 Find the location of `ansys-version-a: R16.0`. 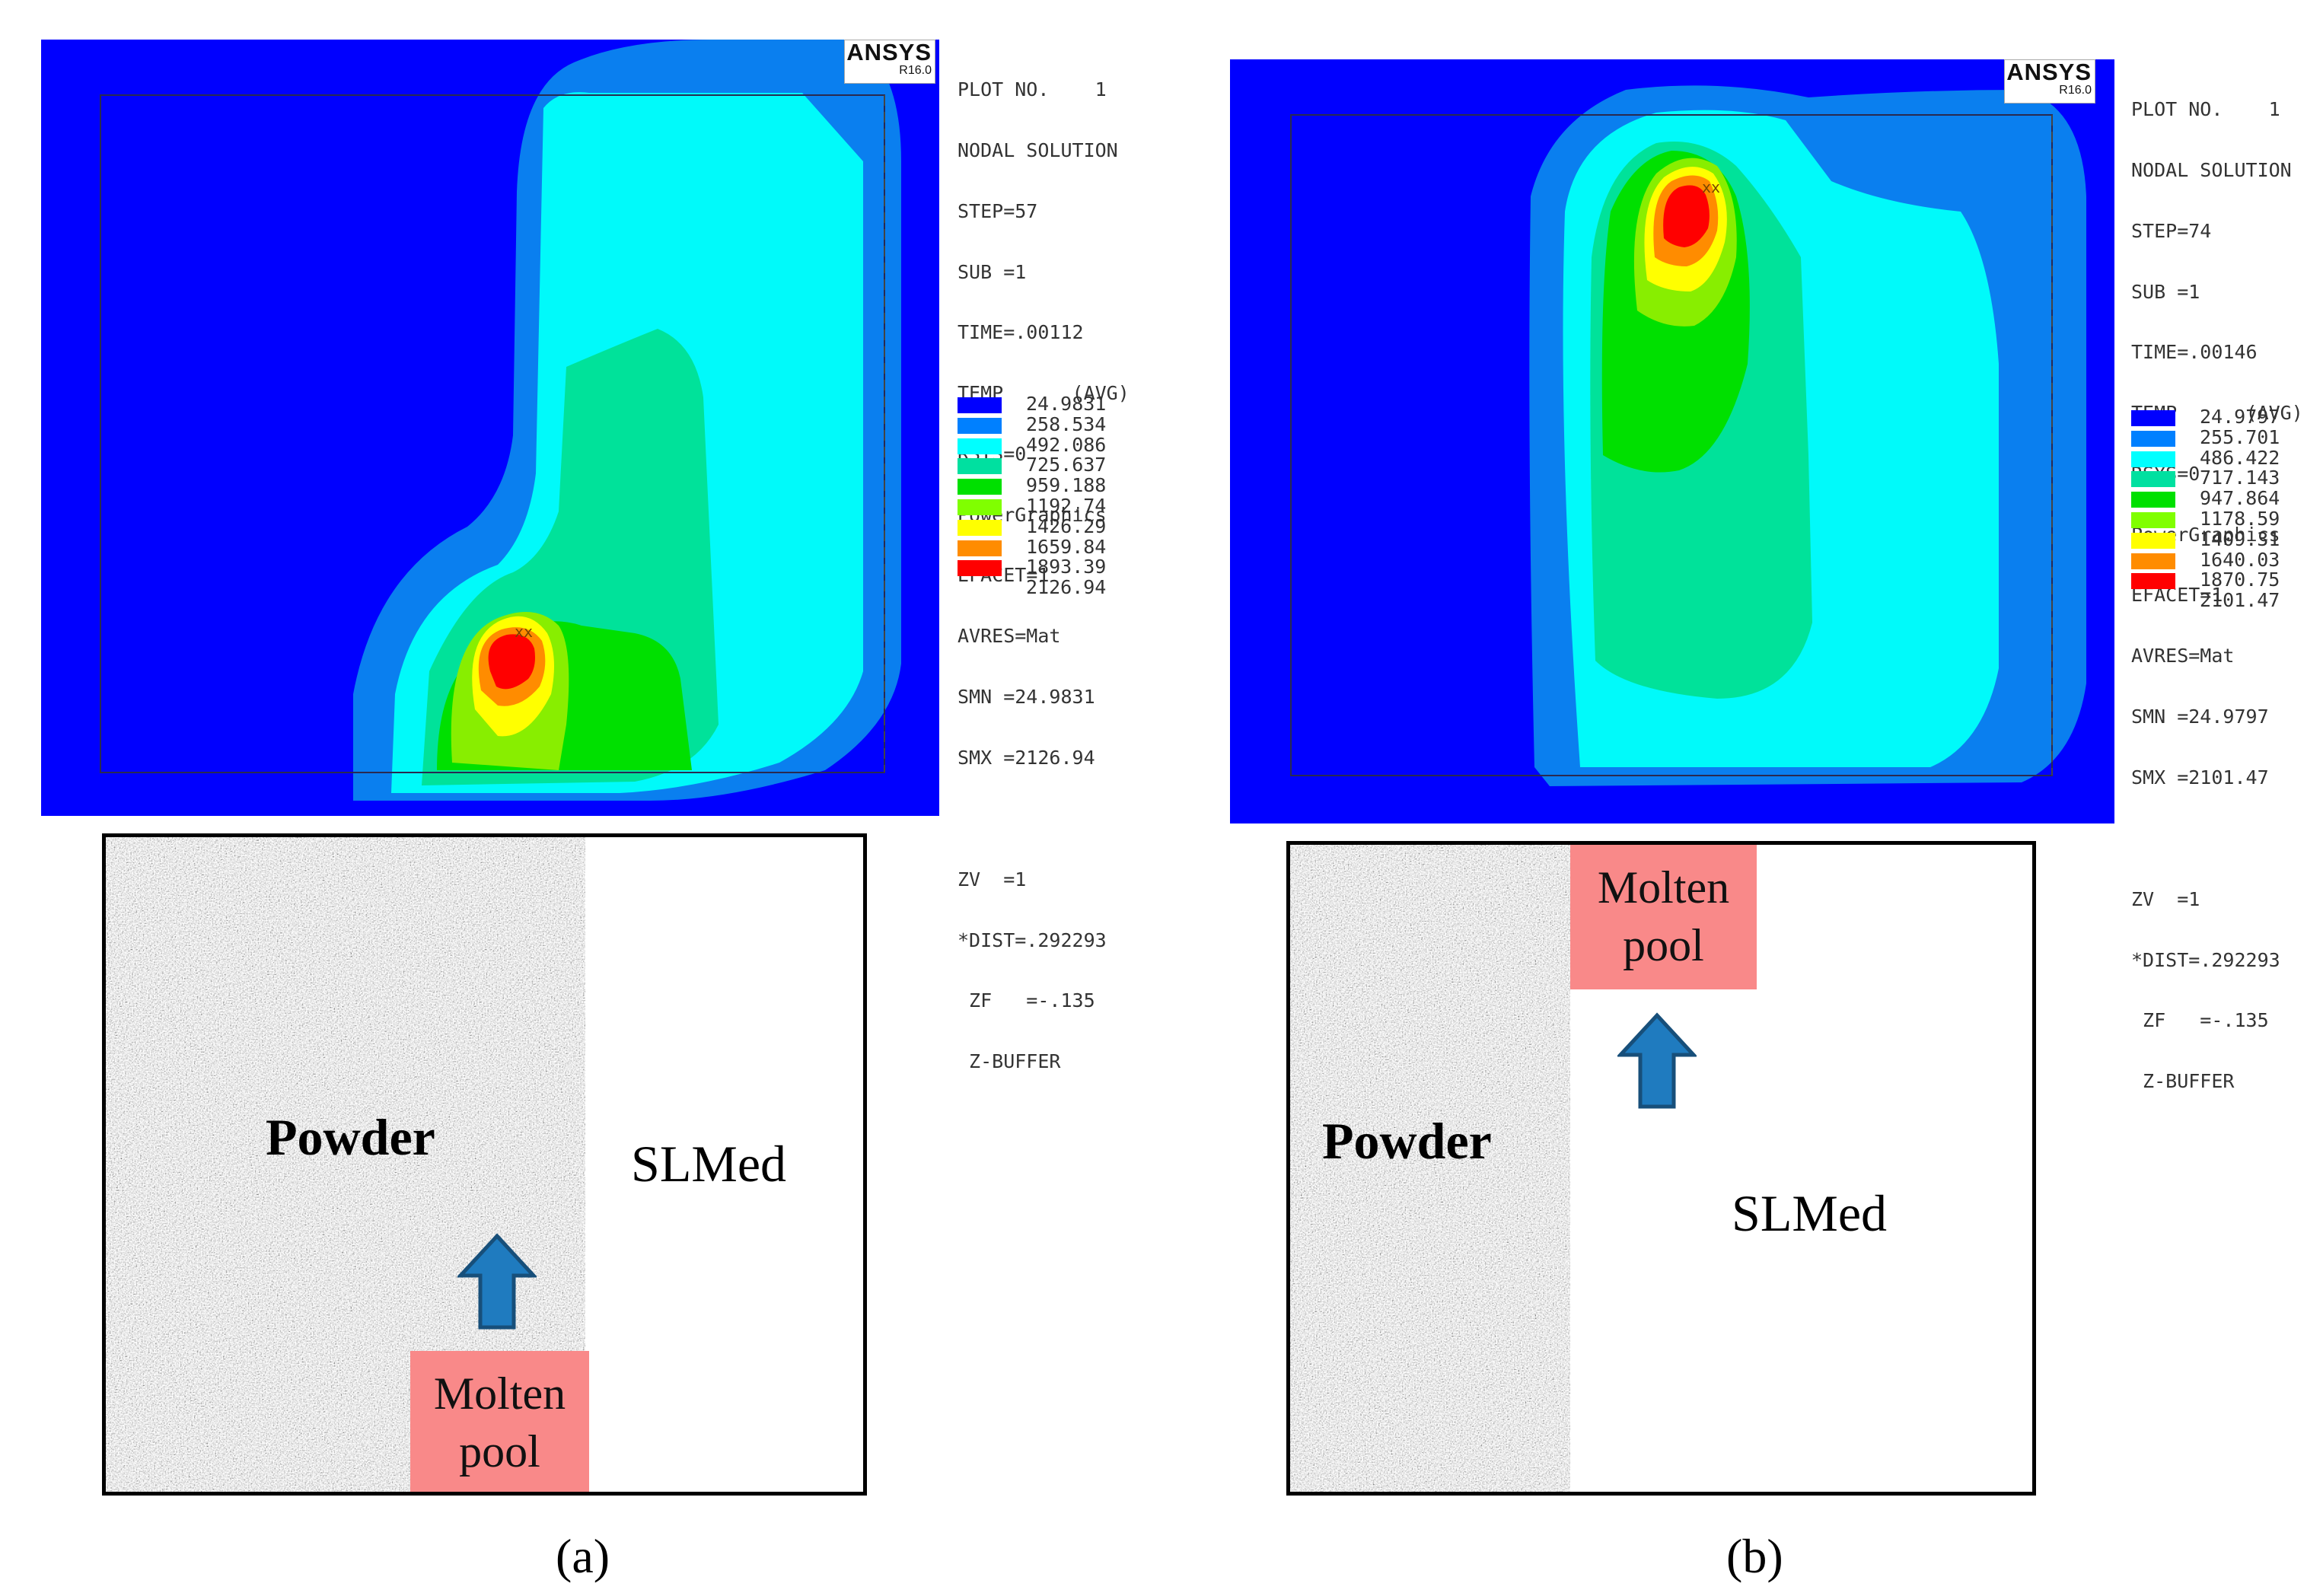

ansys-version-a: R16.0 is located at coordinates (915, 70).